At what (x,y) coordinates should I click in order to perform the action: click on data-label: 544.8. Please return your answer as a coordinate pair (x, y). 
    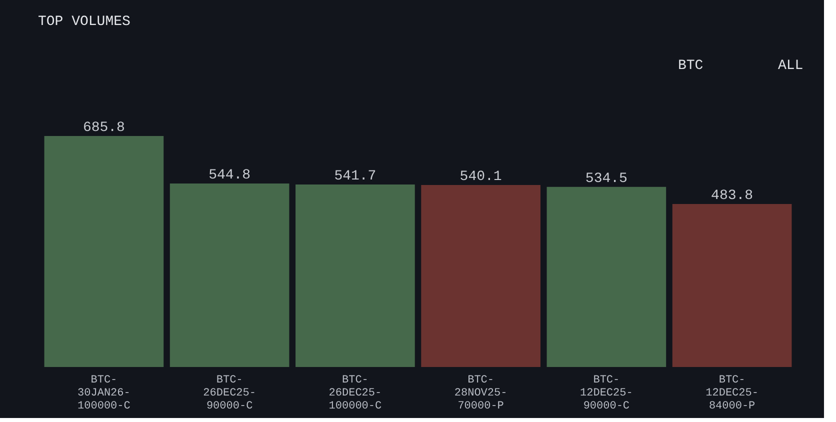
    Looking at the image, I should click on (229, 175).